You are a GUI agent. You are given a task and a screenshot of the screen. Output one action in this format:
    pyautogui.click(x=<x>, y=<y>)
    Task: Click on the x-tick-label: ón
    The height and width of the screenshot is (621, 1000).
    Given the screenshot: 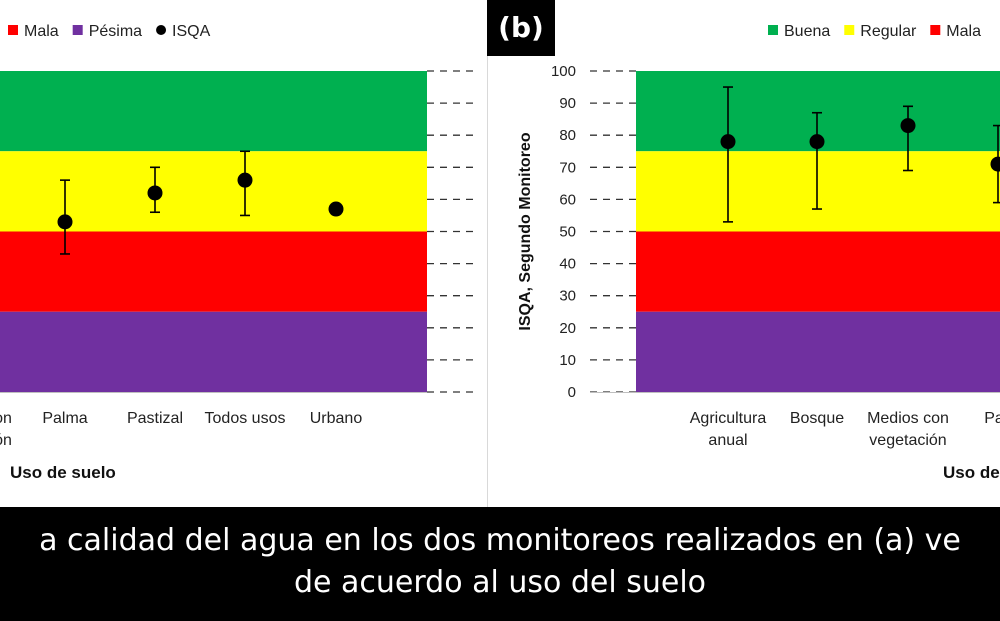 What is the action you would take?
    pyautogui.click(x=6, y=440)
    